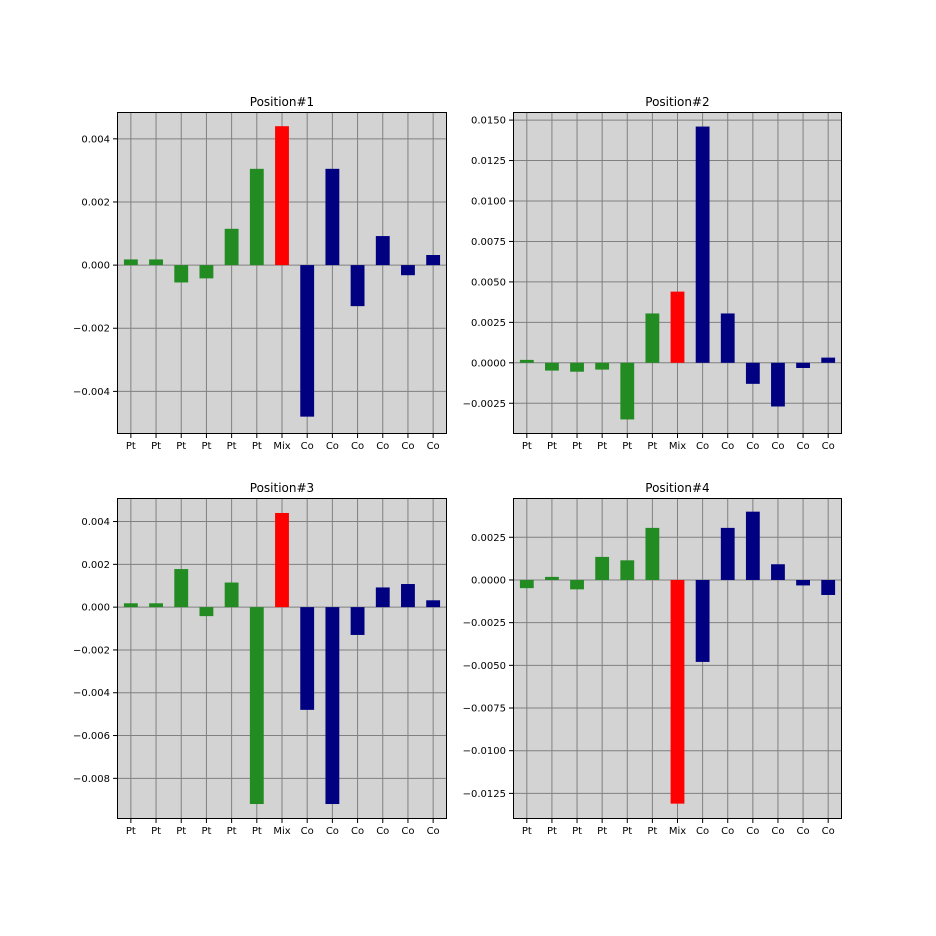 This screenshot has width=936, height=936. I want to click on y-tick-label: −0.0125, so click(484, 794).